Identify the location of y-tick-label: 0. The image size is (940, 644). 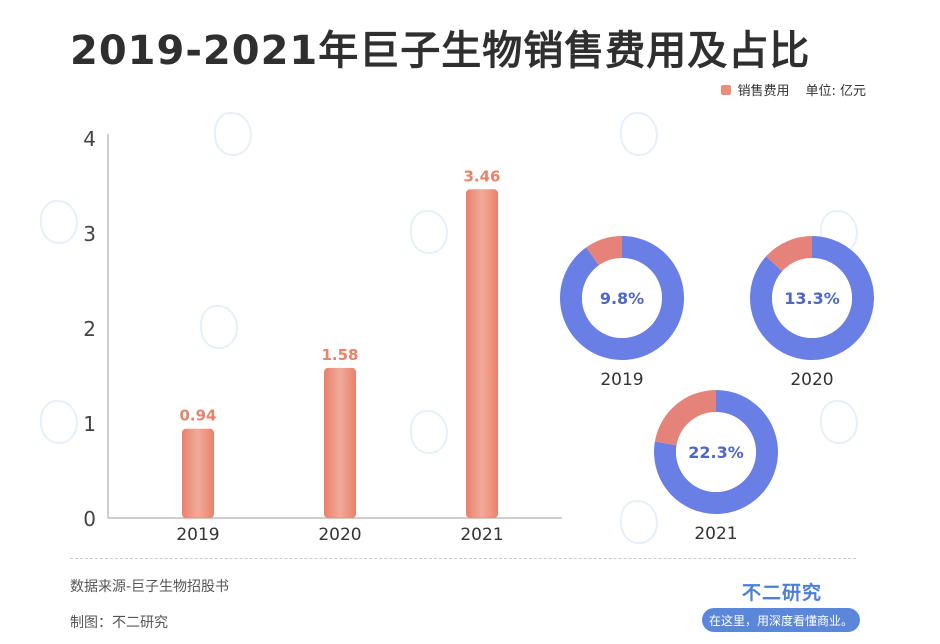
(89, 519).